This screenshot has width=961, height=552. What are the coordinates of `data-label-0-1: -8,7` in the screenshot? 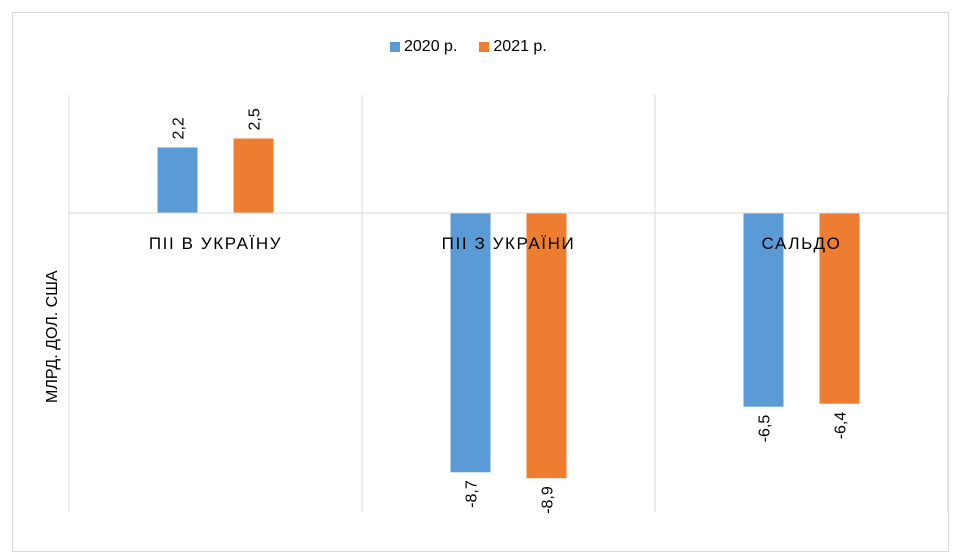 It's located at (472, 494).